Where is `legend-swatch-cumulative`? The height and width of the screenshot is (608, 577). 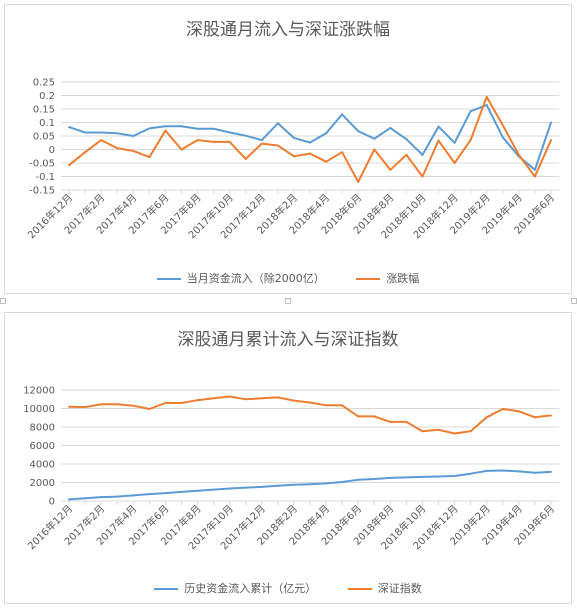
legend-swatch-cumulative is located at coordinates (166, 589).